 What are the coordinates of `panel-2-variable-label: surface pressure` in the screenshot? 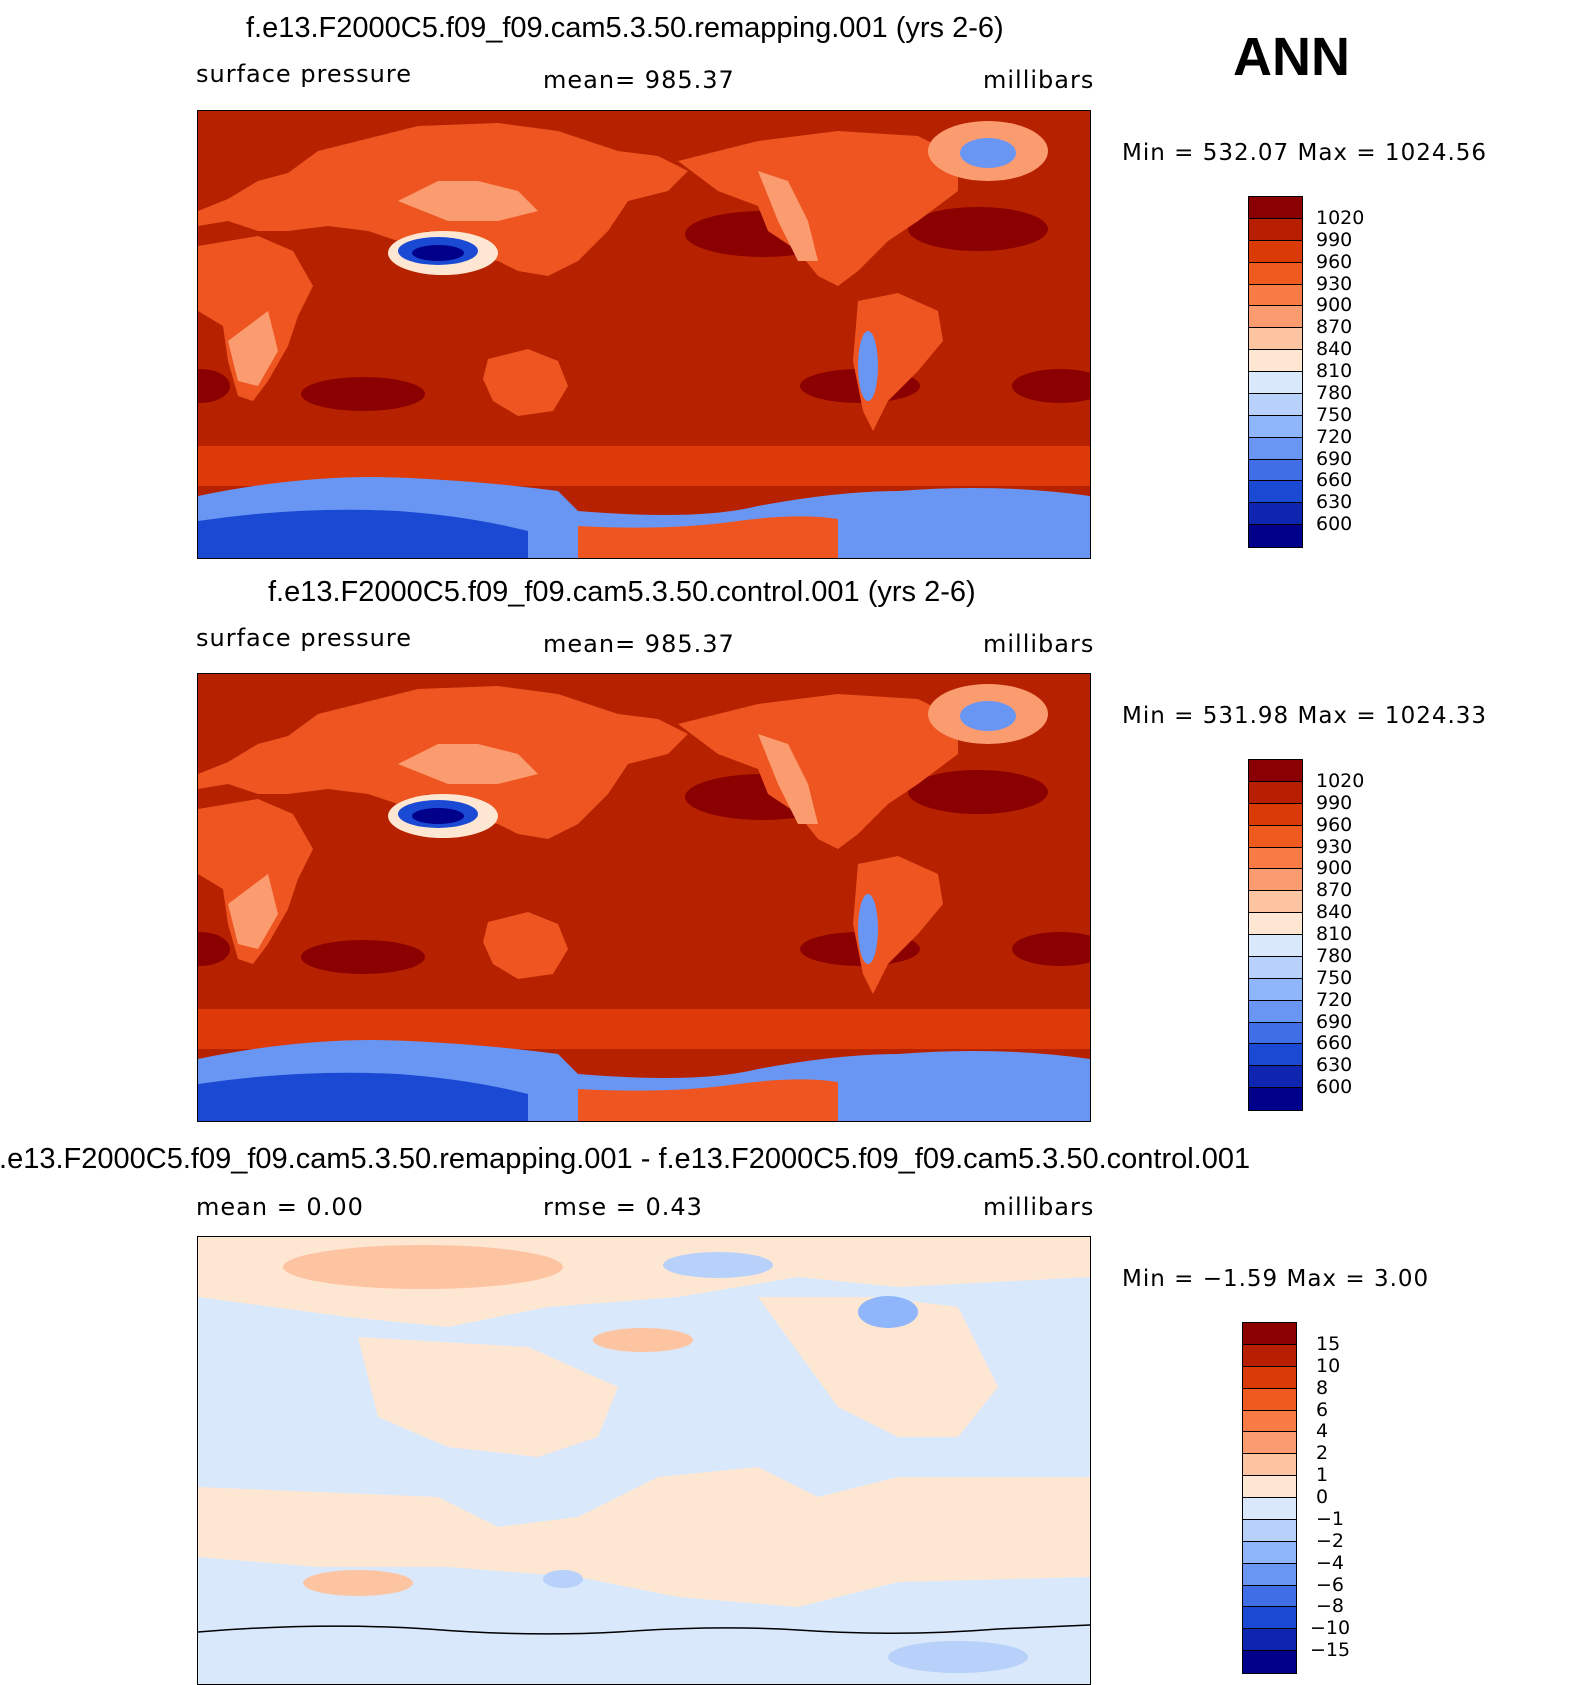 It's located at (304, 638).